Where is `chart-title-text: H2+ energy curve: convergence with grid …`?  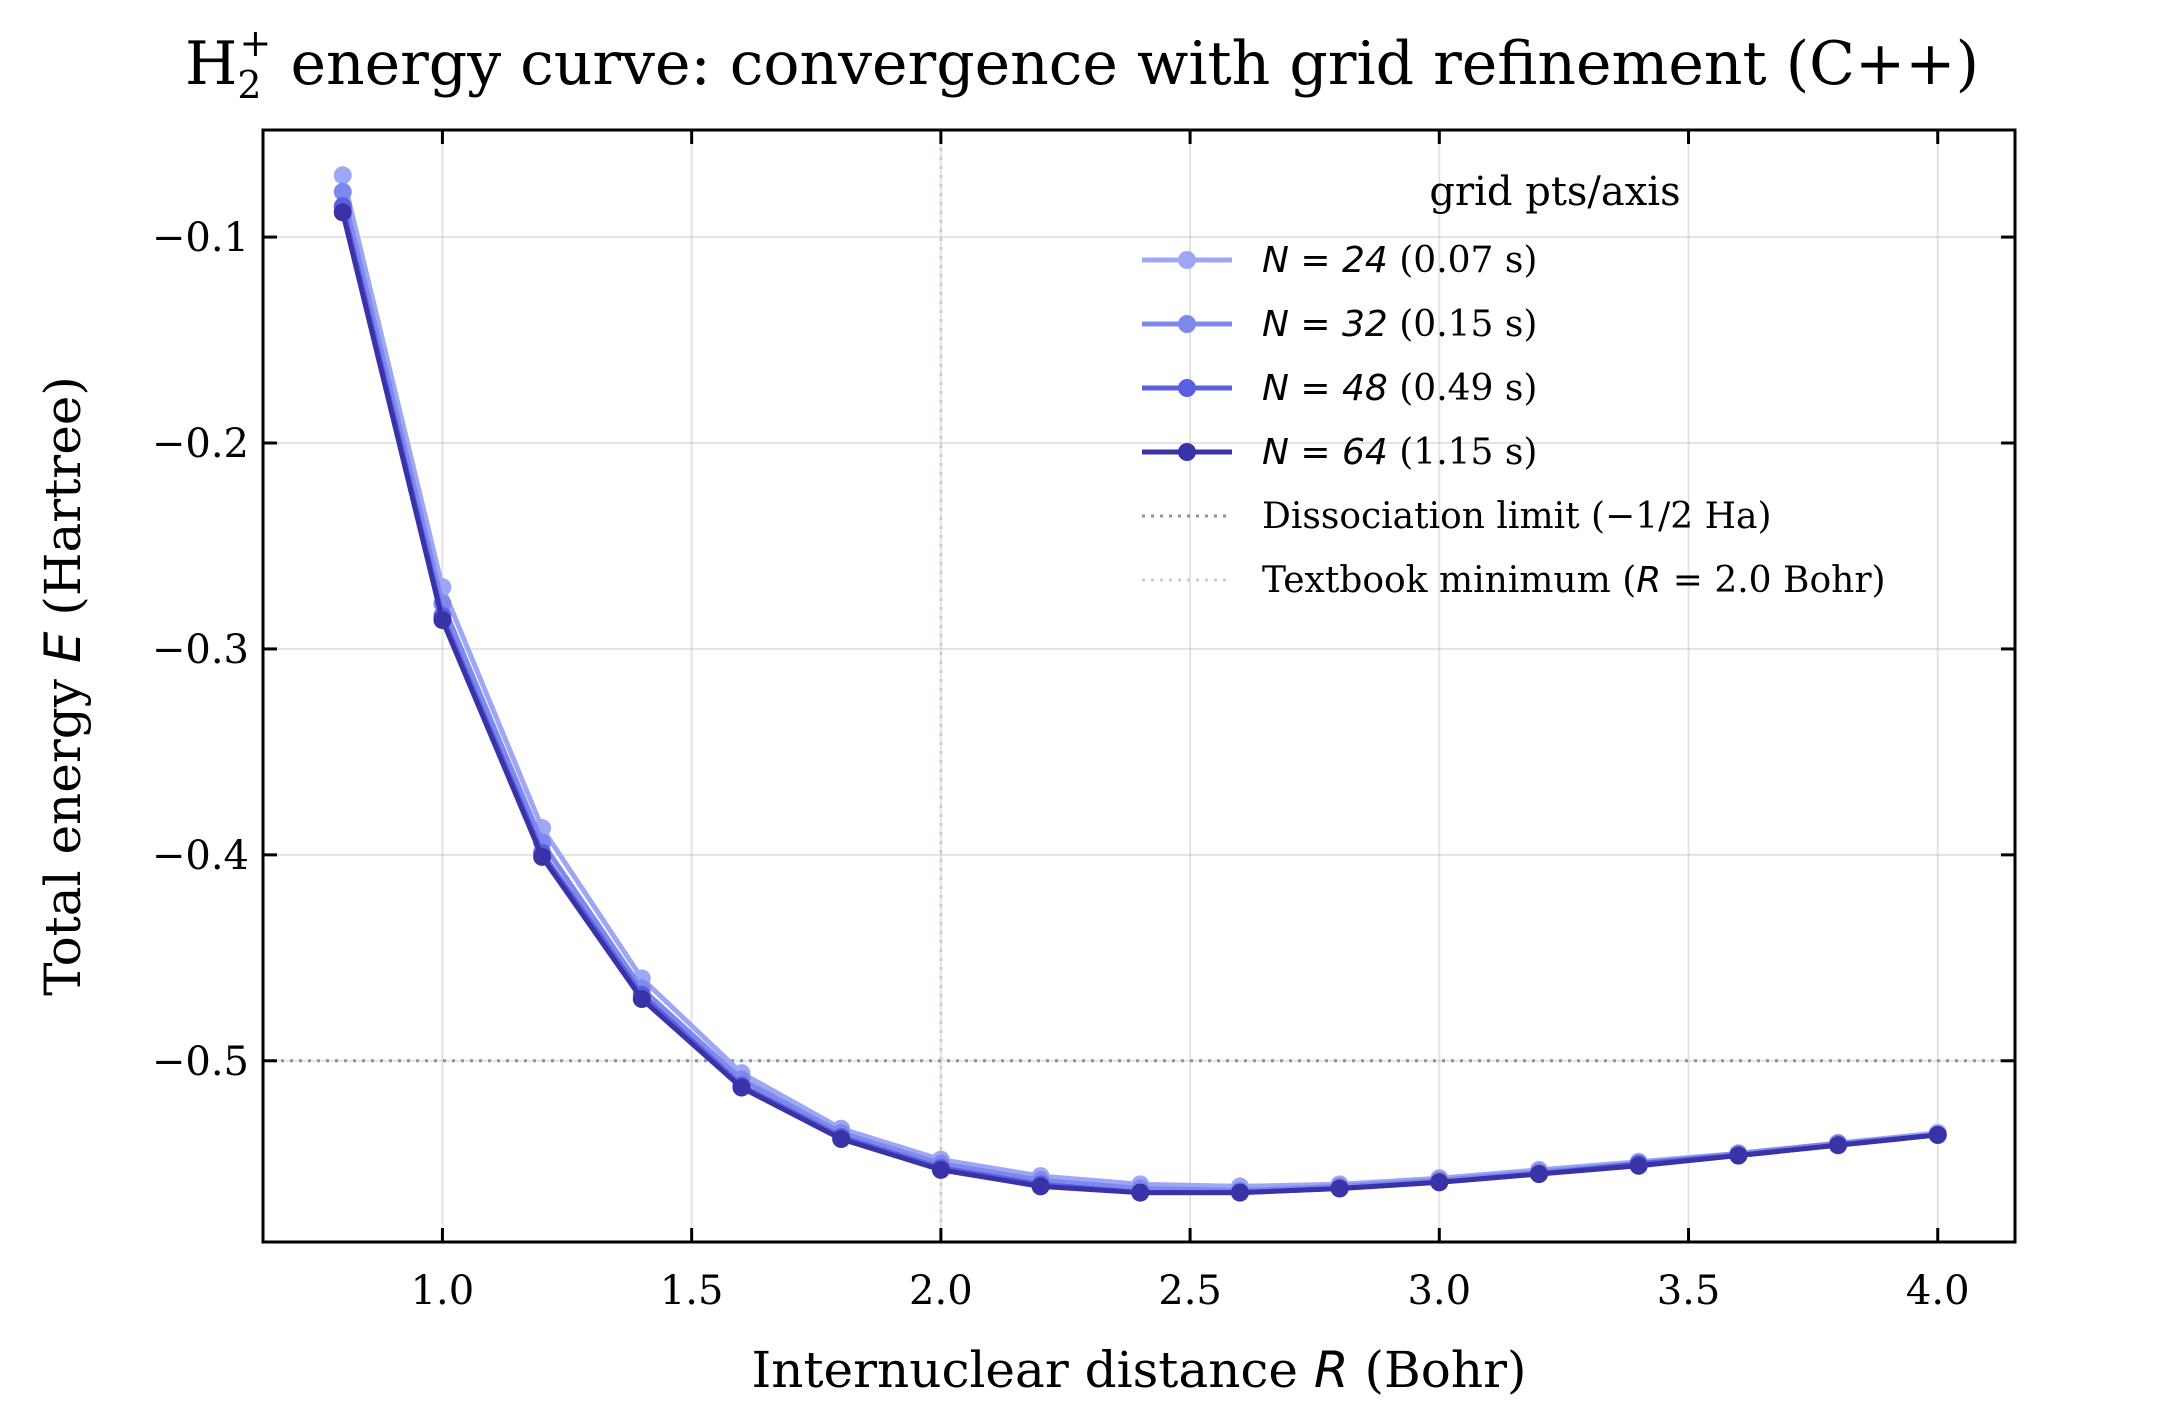
chart-title-text: H2+ energy curve: convergence with grid … is located at coordinates (1082, 64).